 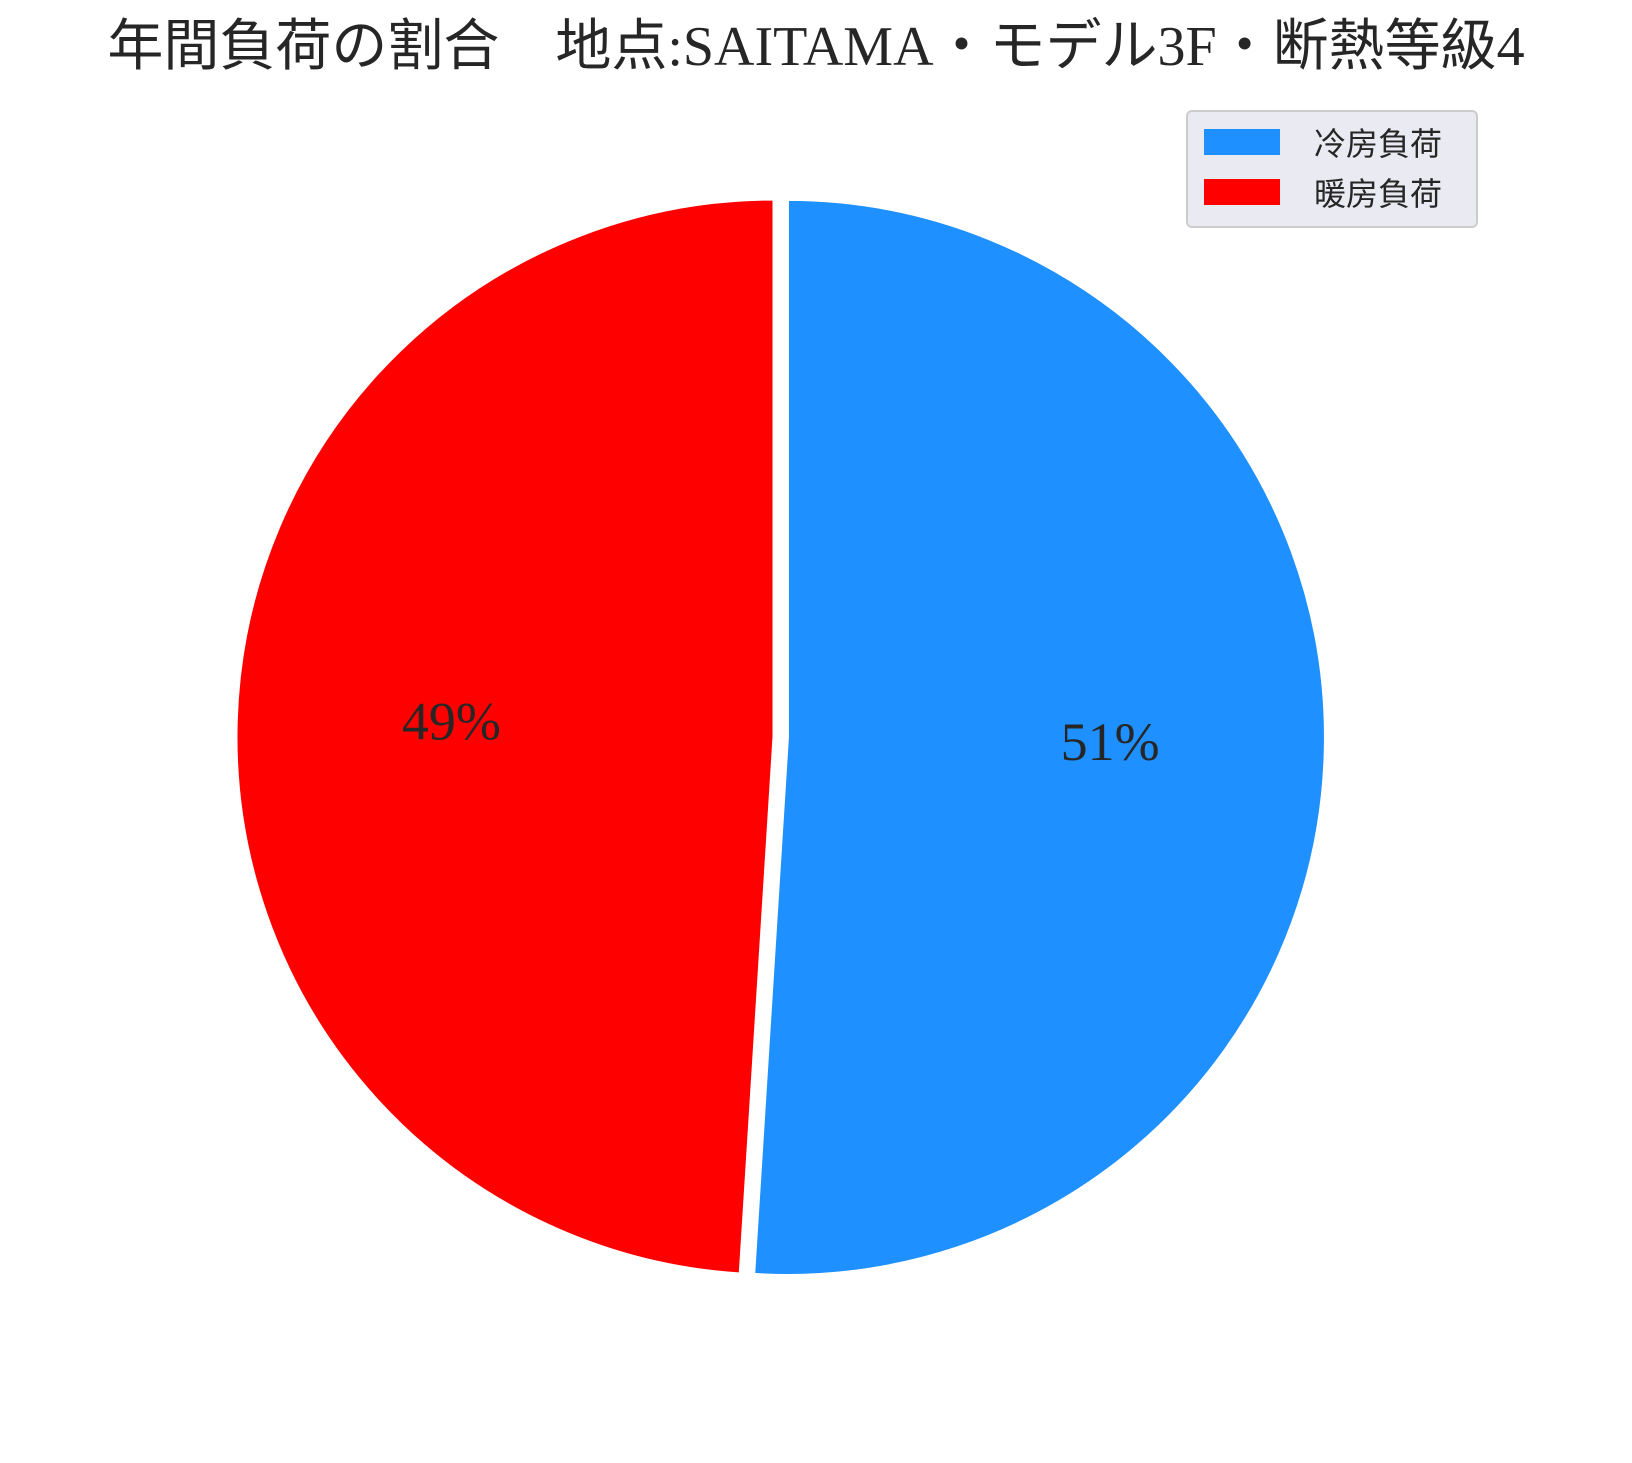 I want to click on legend-item-heating: 暖房負荷, so click(x=1323, y=192).